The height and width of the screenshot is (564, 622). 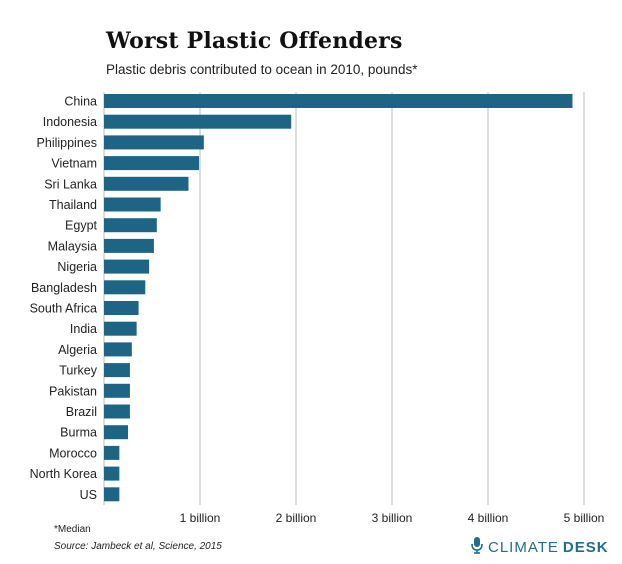 What do you see at coordinates (116, 432) in the screenshot?
I see `bar-burma` at bounding box center [116, 432].